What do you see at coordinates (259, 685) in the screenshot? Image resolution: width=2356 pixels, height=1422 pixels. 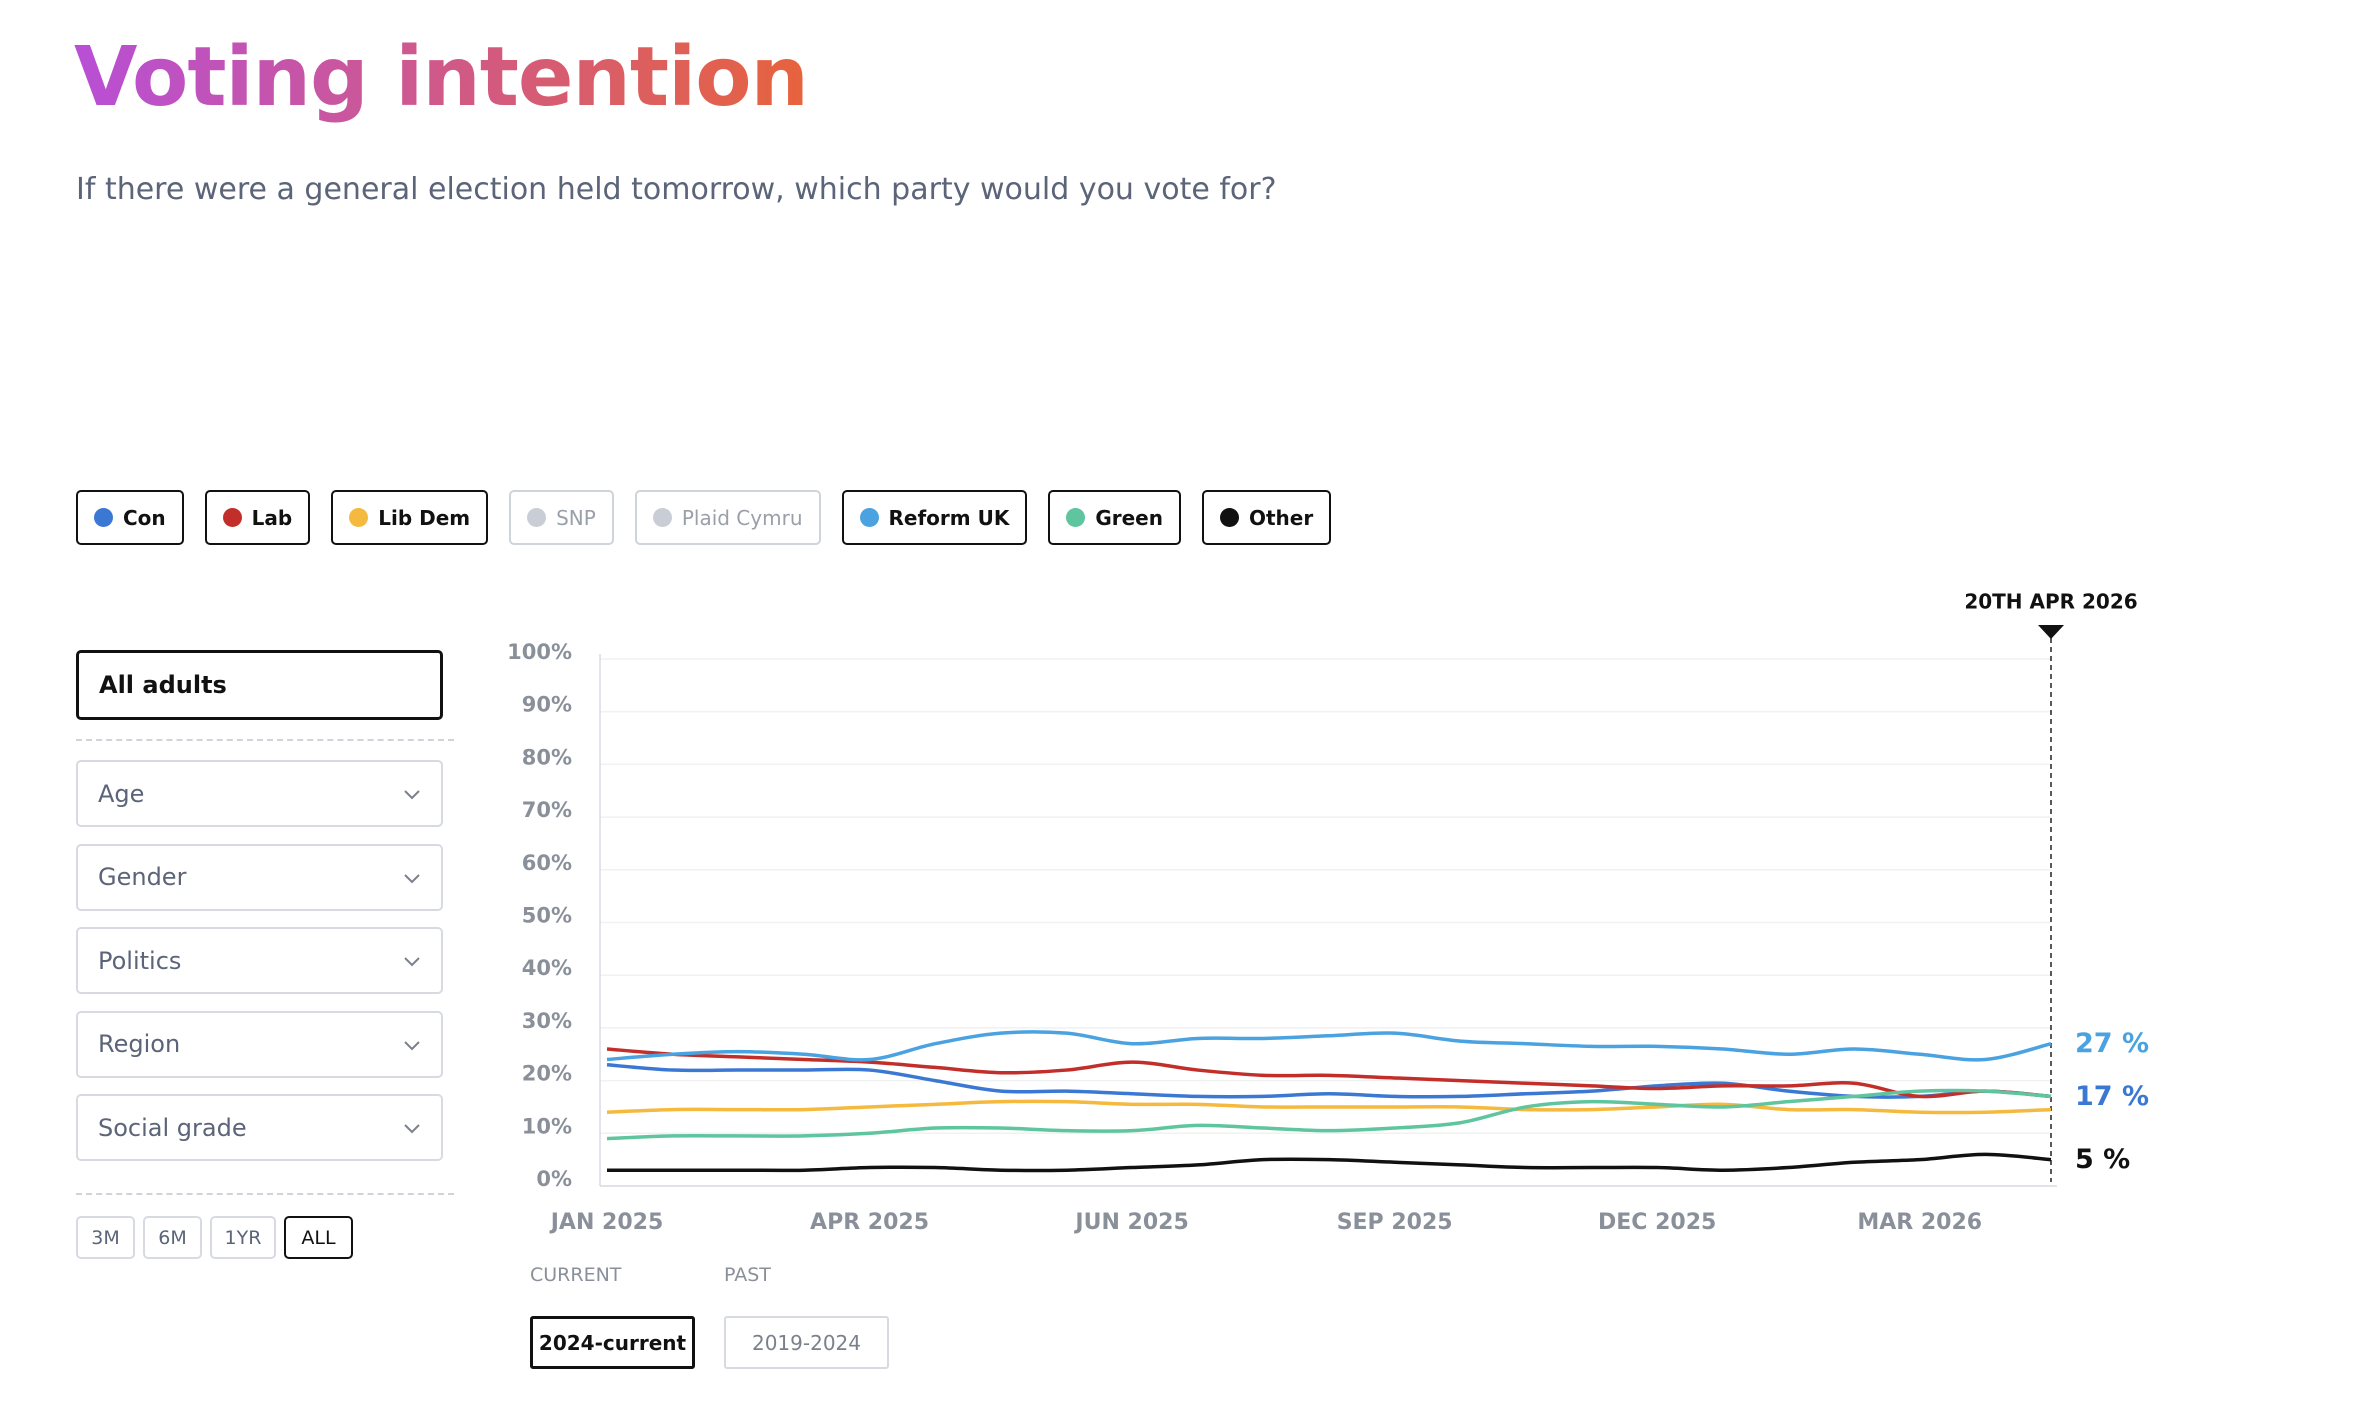 I see `audience-select: All adults` at bounding box center [259, 685].